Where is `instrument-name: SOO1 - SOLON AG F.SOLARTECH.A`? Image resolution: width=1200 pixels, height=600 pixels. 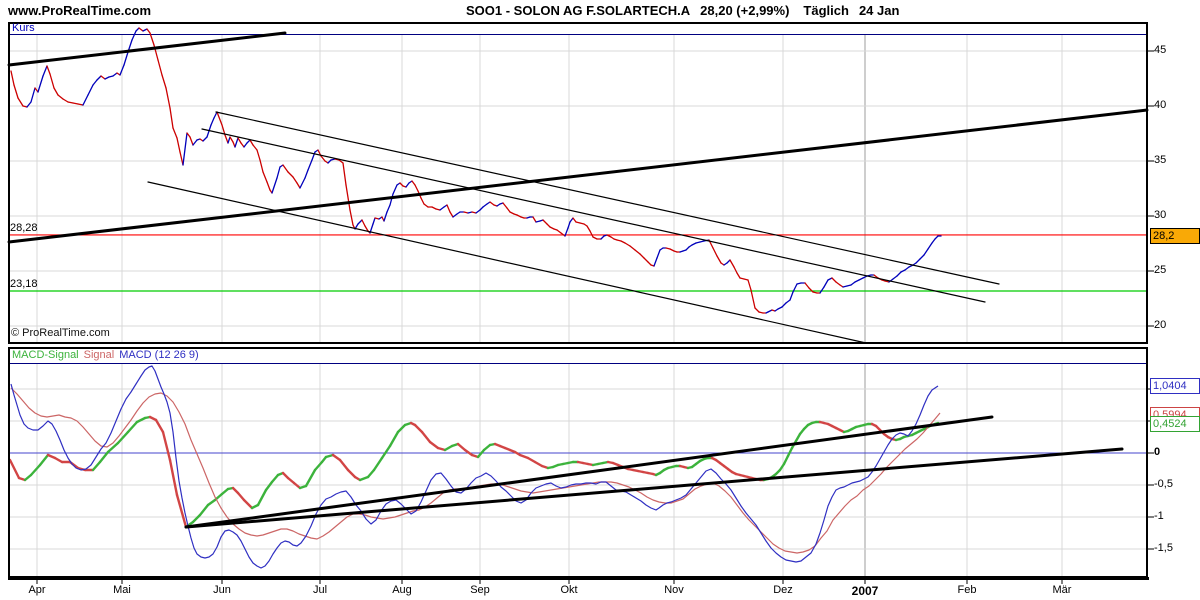 instrument-name: SOO1 - SOLON AG F.SOLARTECH.A is located at coordinates (578, 10).